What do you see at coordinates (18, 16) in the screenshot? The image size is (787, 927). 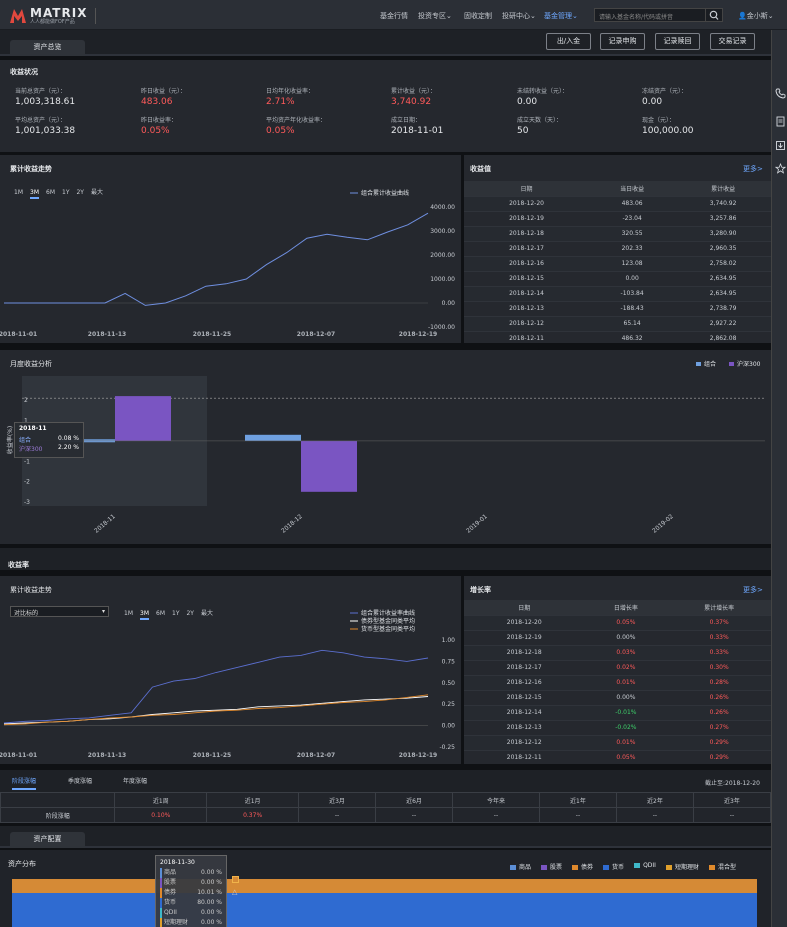 I see `matrix-logo-icon` at bounding box center [18, 16].